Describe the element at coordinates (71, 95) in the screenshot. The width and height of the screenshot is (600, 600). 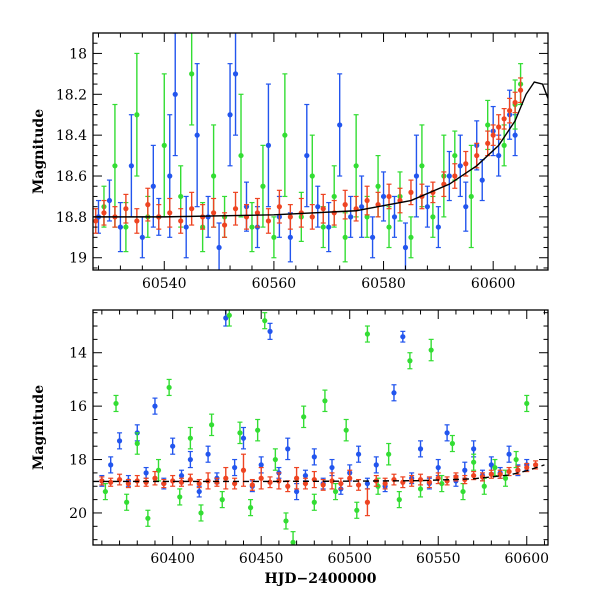
I see `y-tick-label: 18.2` at that location.